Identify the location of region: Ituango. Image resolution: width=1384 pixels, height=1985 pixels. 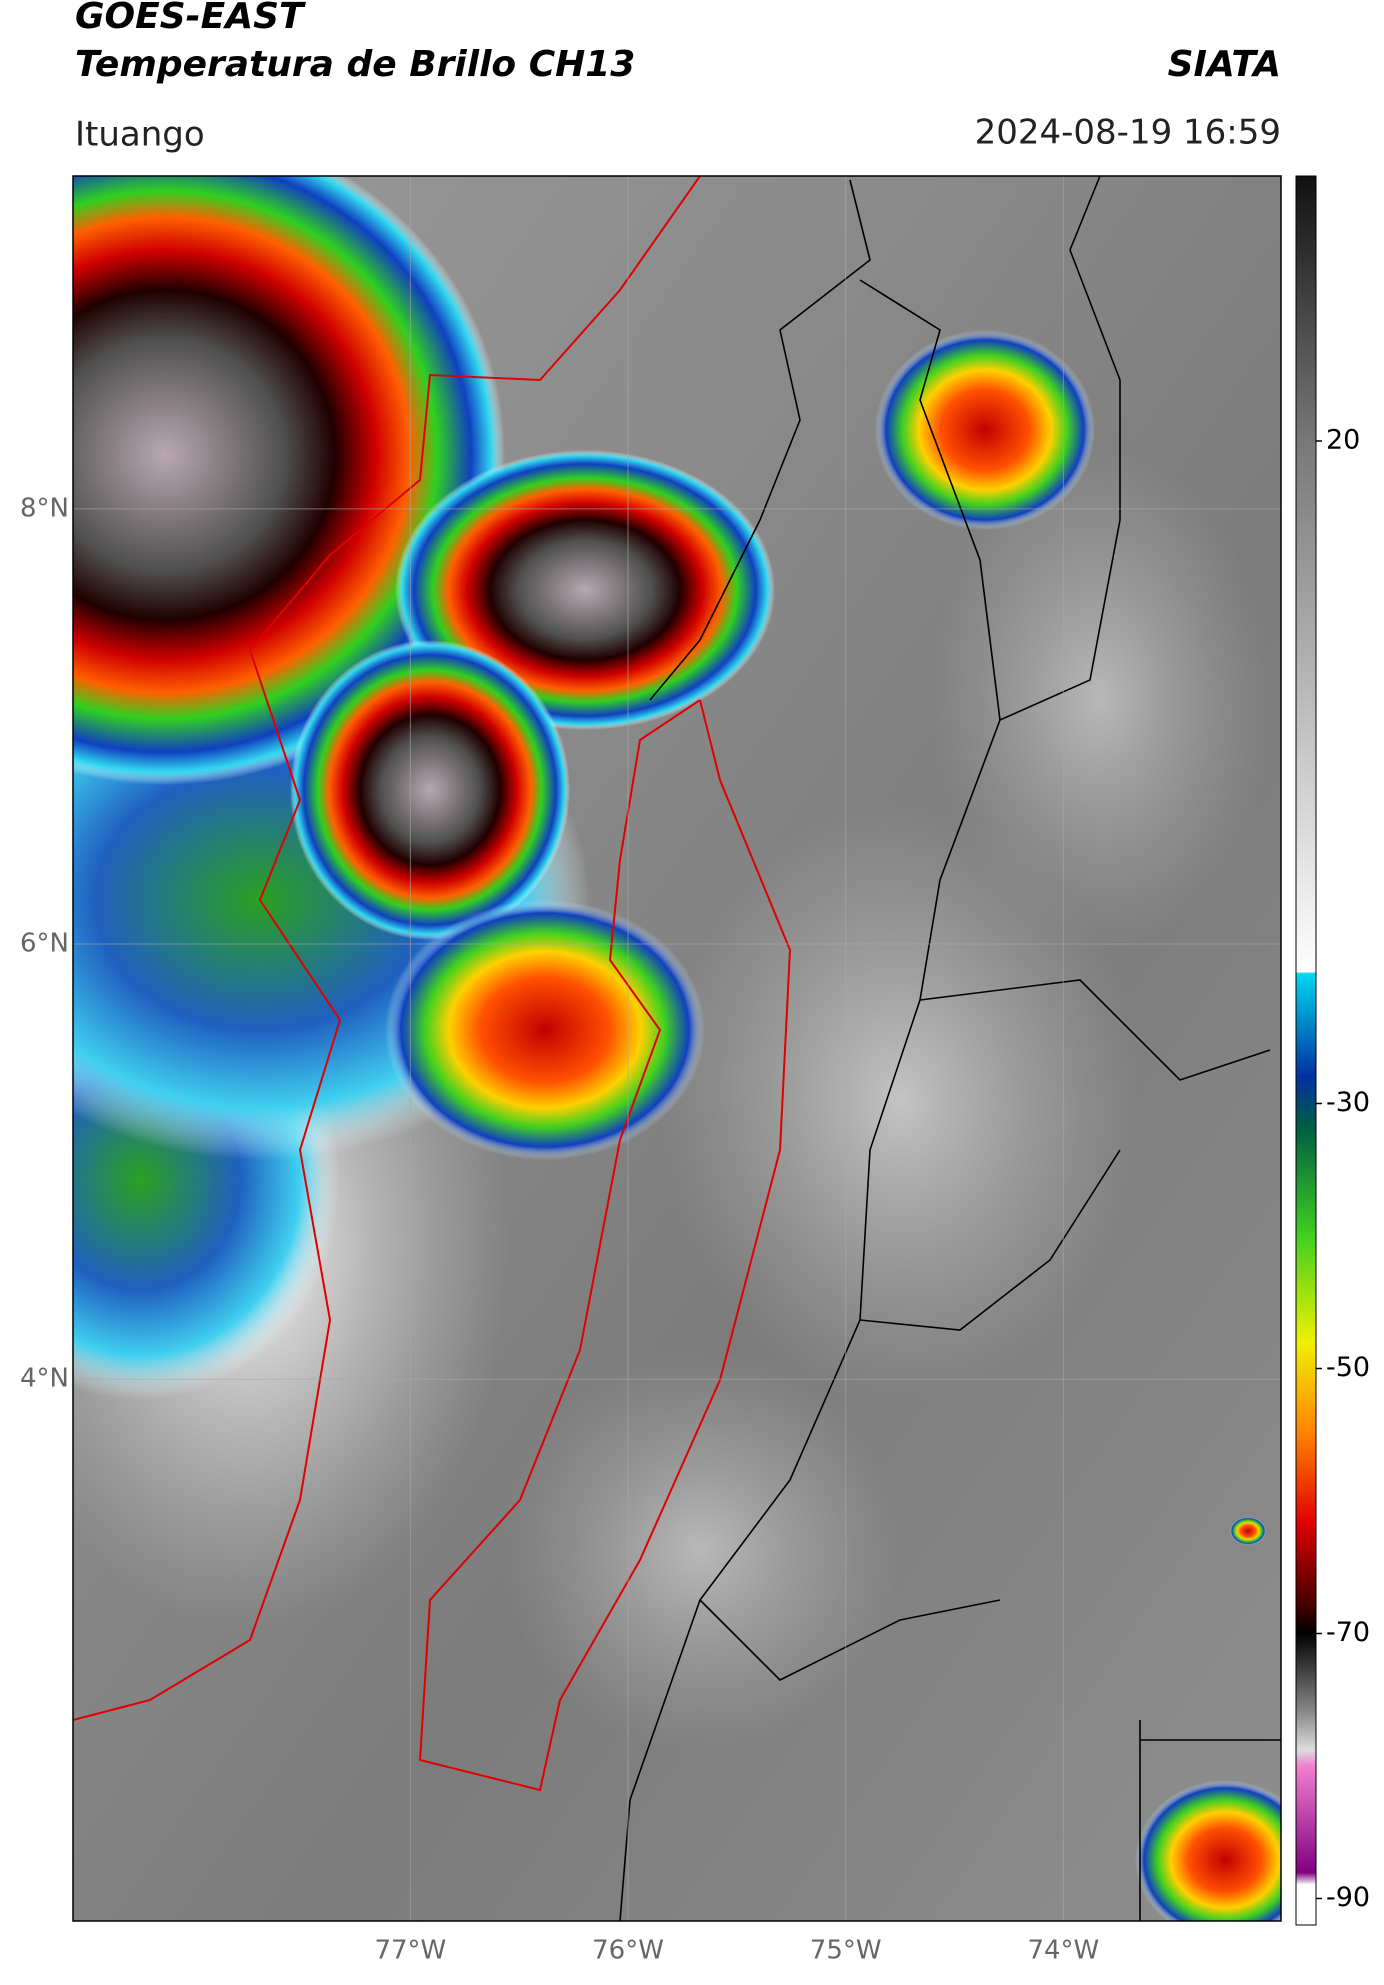
(140, 135).